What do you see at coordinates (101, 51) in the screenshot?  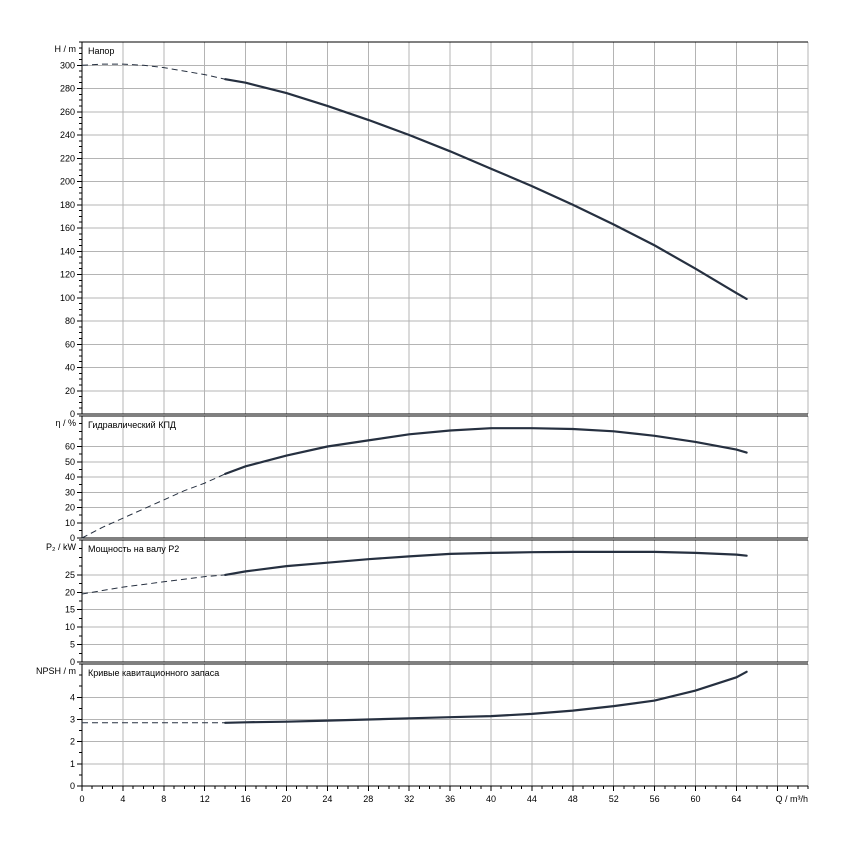 I see `panel-title: Напор` at bounding box center [101, 51].